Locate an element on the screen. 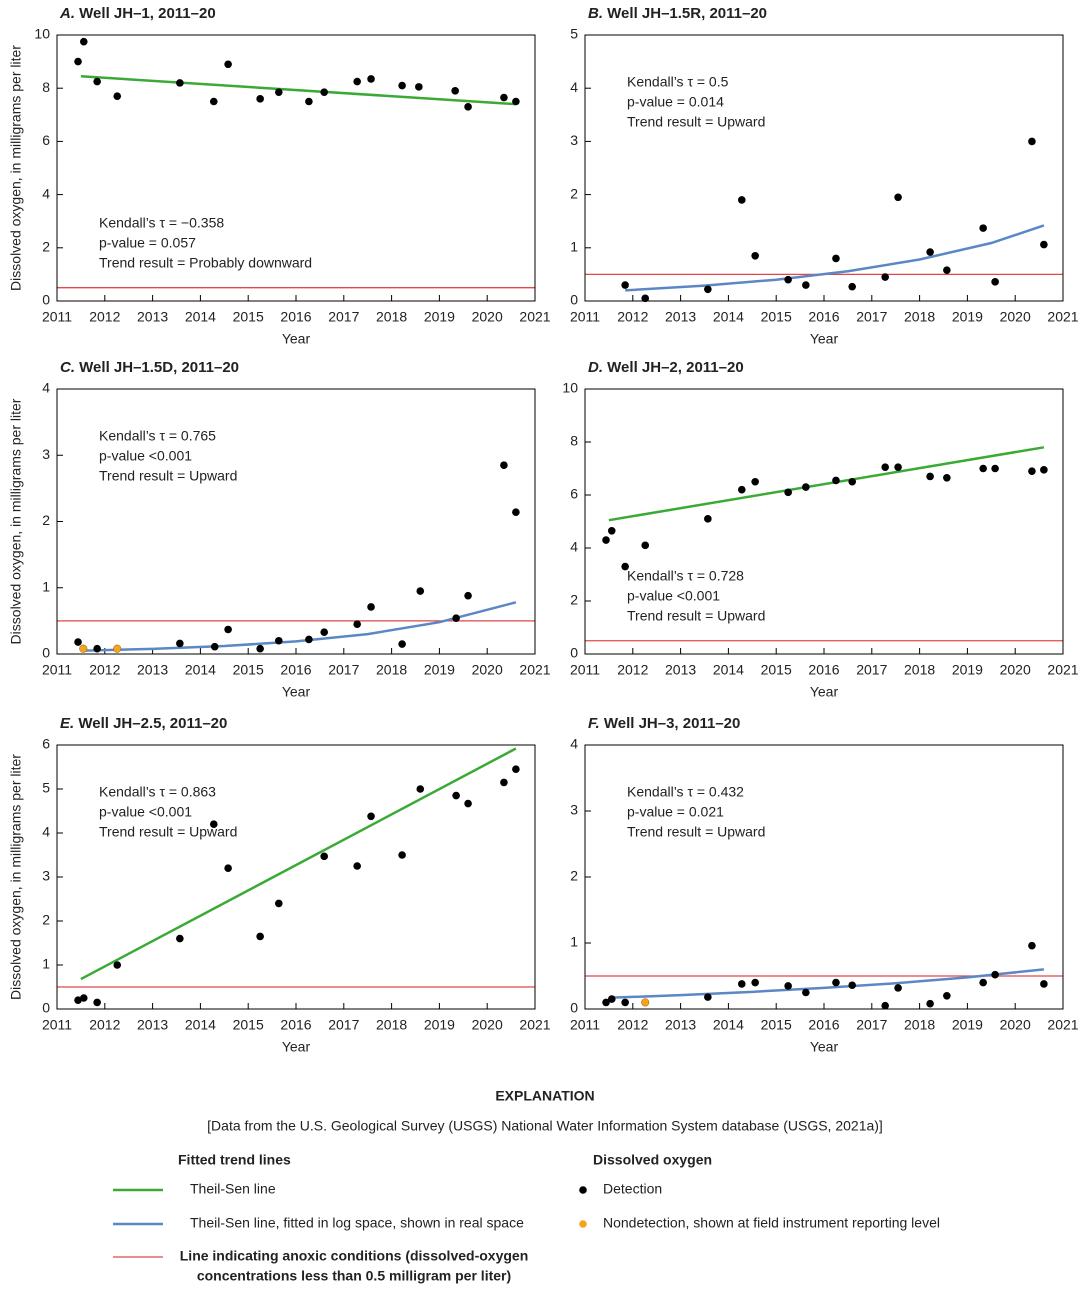  annotation: Trend result = Upward is located at coordinates (168, 832).